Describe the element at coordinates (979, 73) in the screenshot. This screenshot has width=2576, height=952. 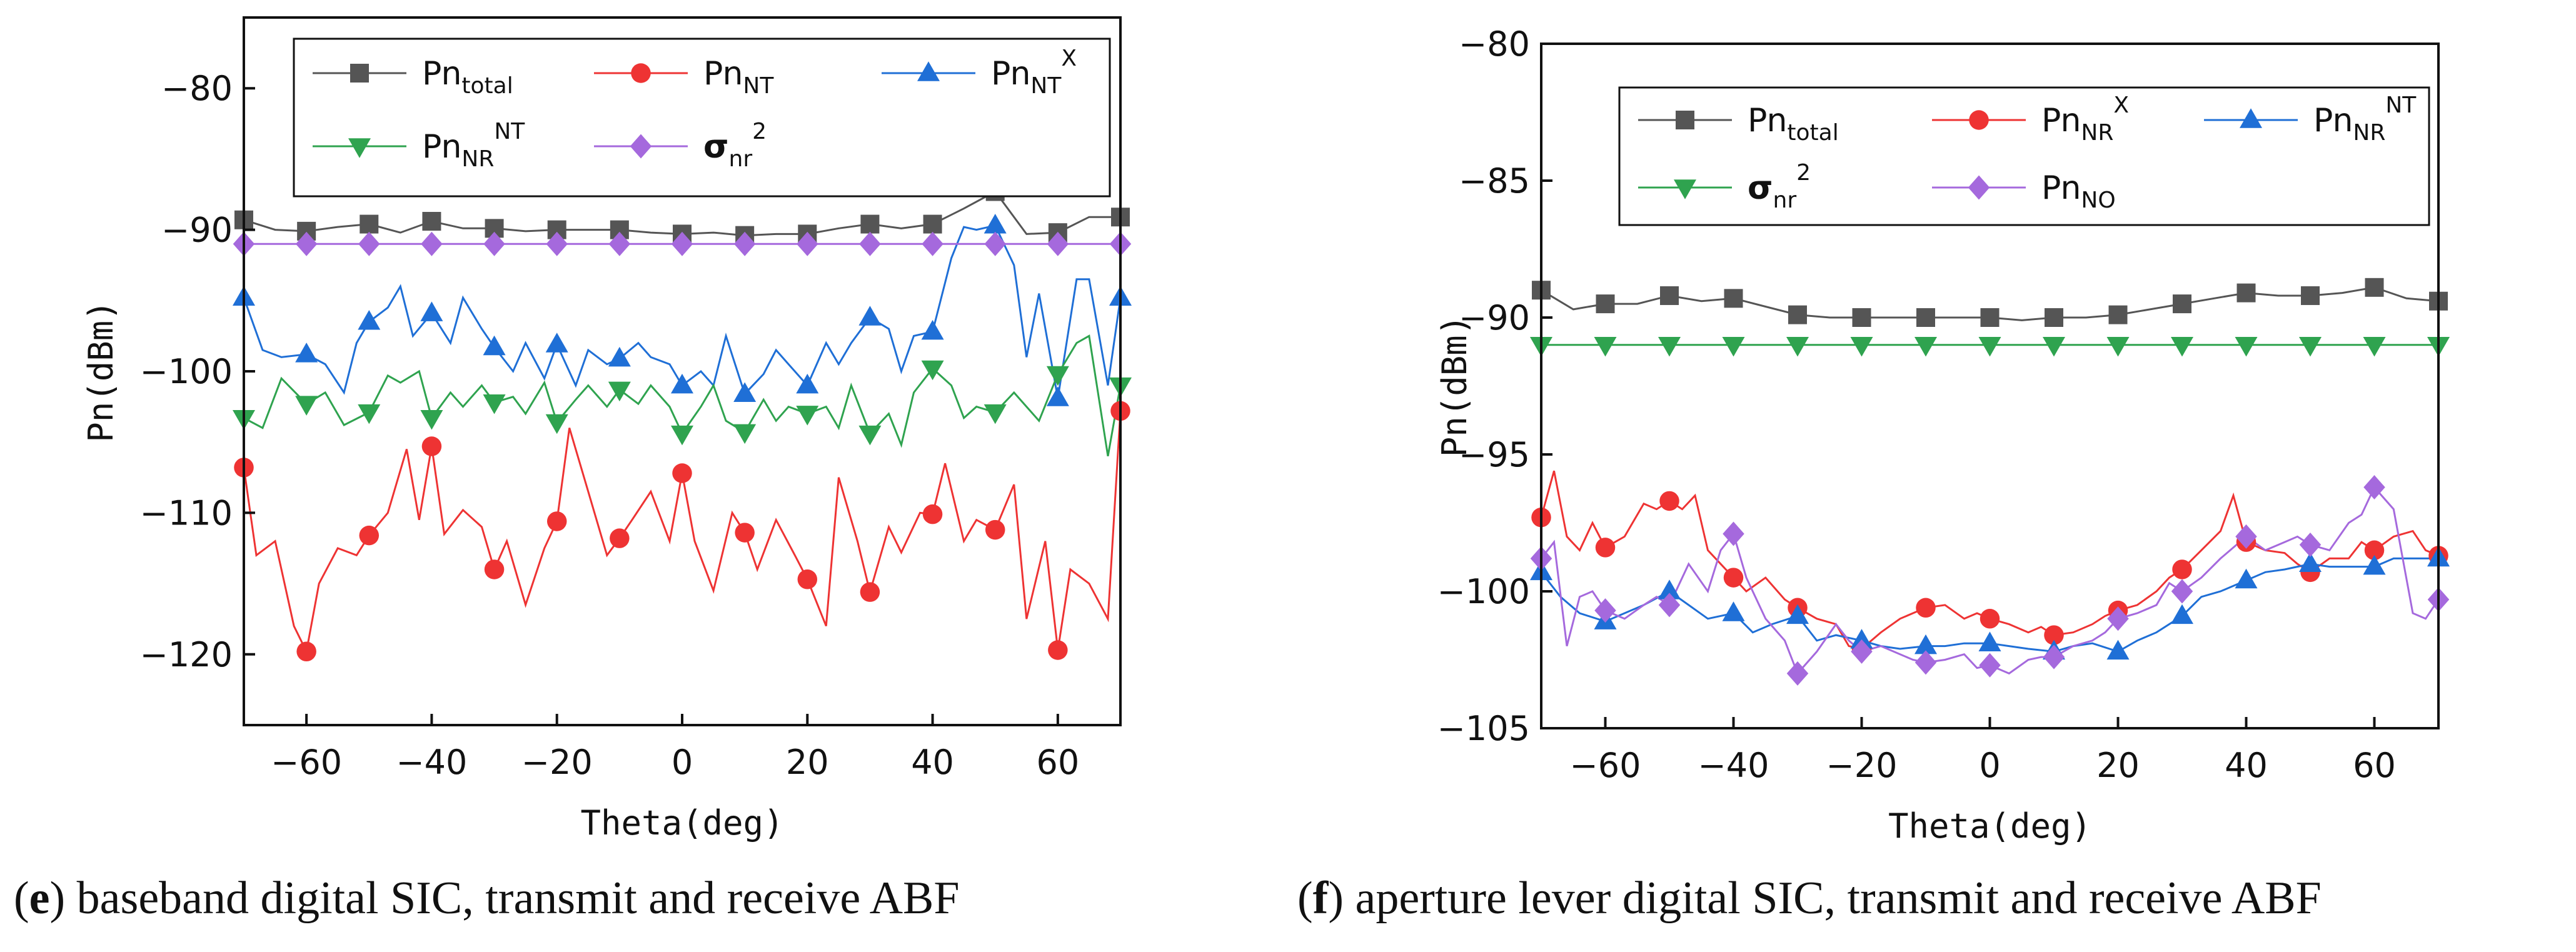
I see `legend-item-2: PnNTX` at that location.